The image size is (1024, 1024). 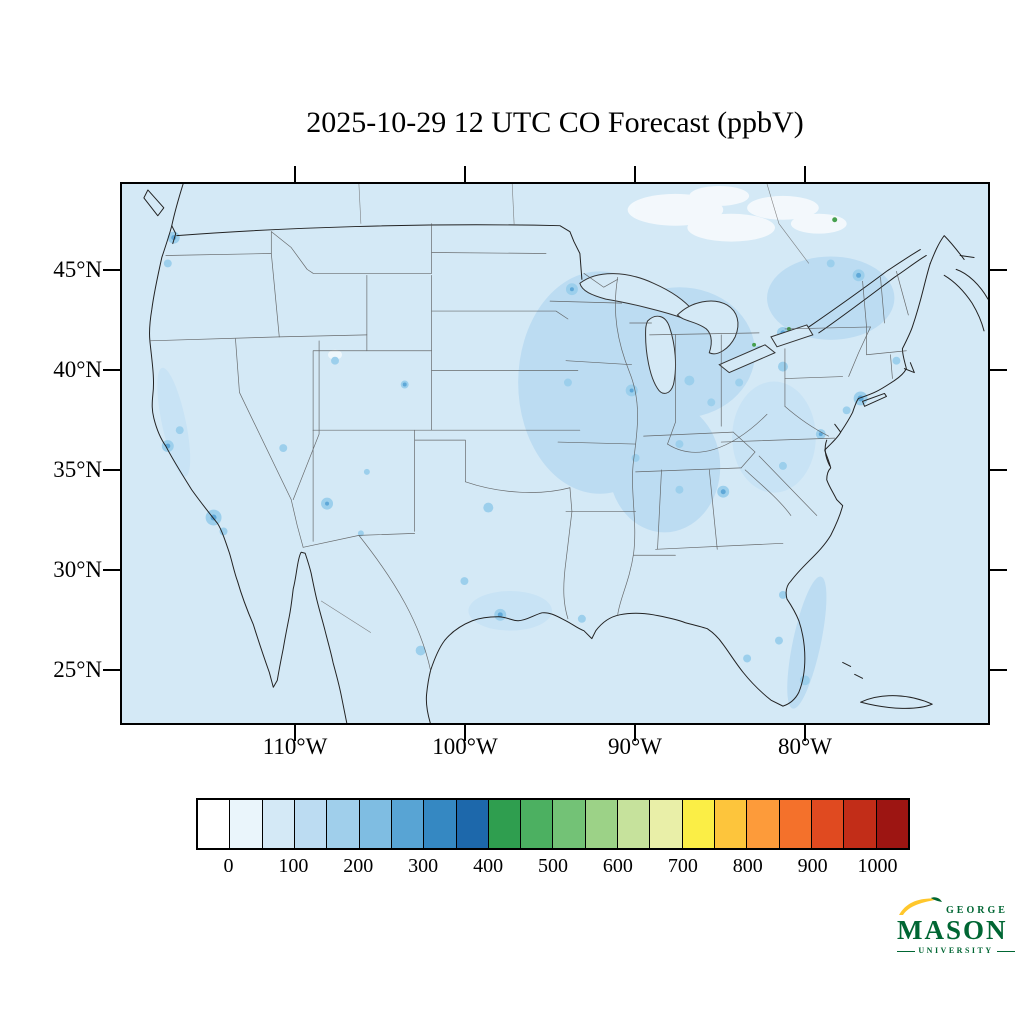 I want to click on low-co-patches, so click(x=737, y=213).